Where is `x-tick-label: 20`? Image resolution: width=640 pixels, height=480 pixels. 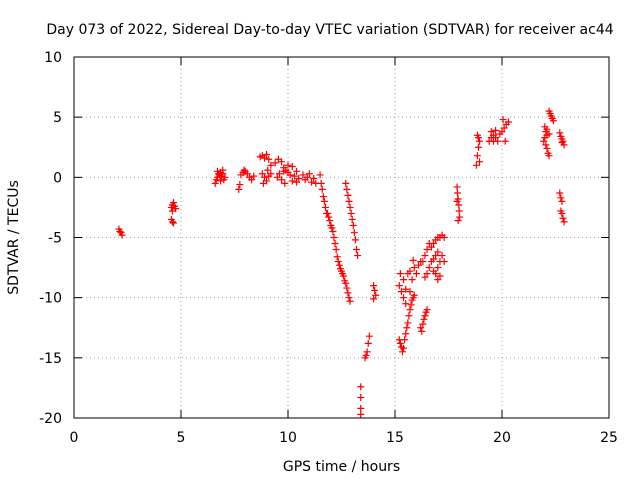
x-tick-label: 20 is located at coordinates (502, 438).